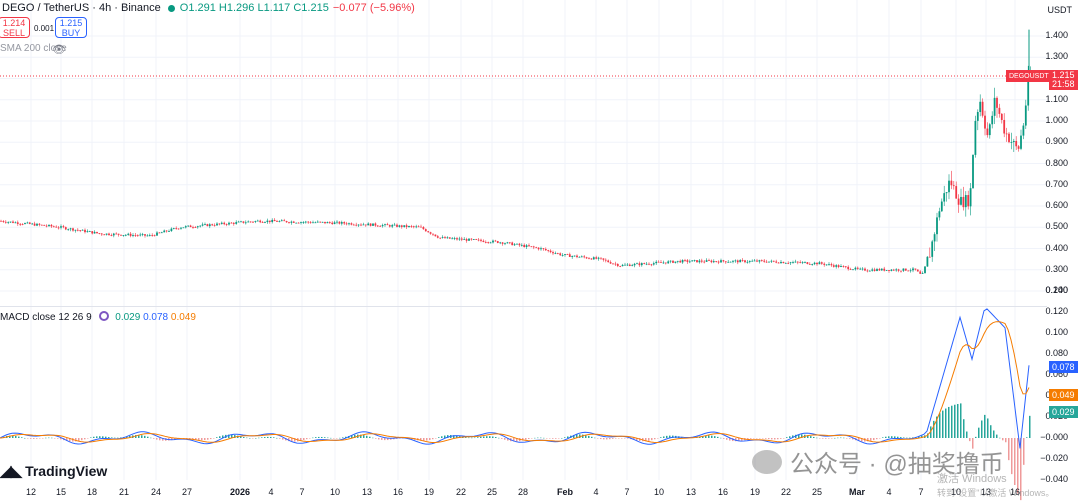 Image resolution: width=1080 pixels, height=503 pixels. I want to click on watermark-text: 公众号 · @抽奖撸币, so click(897, 464).